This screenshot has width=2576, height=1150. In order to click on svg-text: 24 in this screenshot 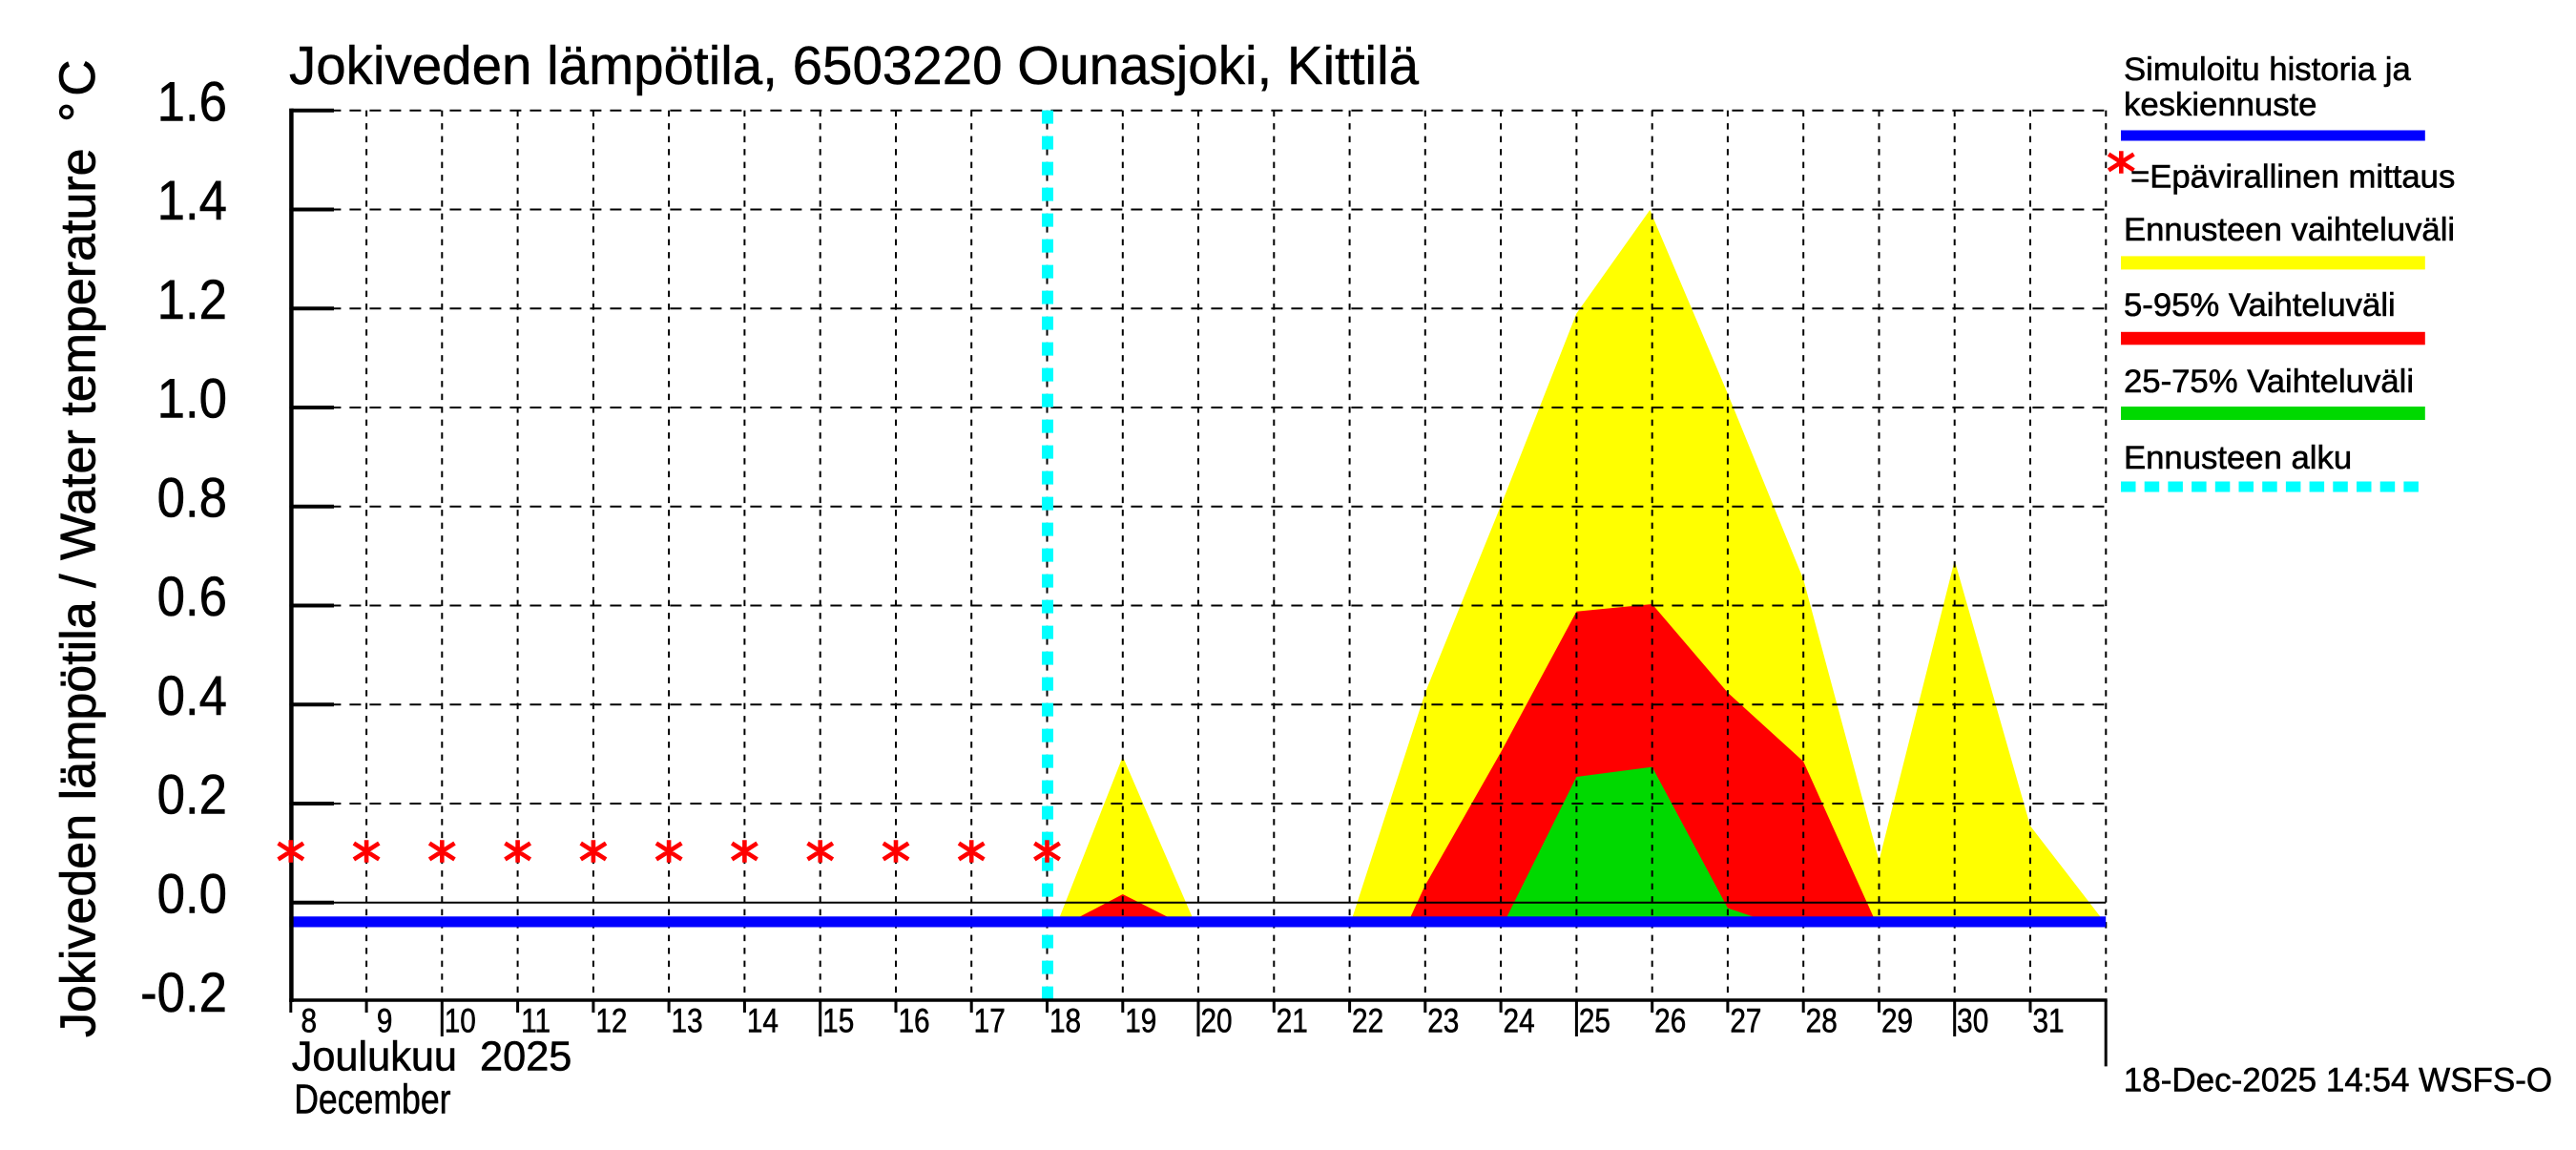, I will do `click(1519, 1020)`.